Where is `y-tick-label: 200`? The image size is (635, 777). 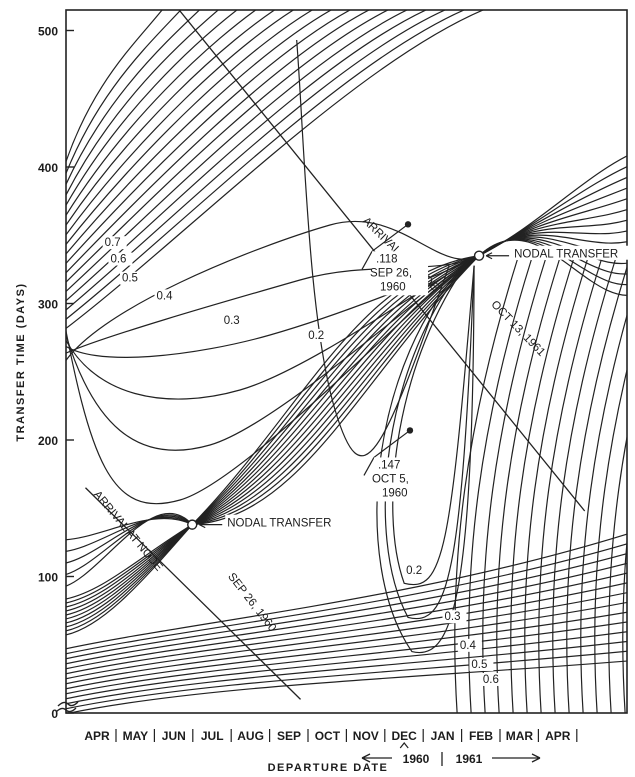
y-tick-label: 200 is located at coordinates (48, 441).